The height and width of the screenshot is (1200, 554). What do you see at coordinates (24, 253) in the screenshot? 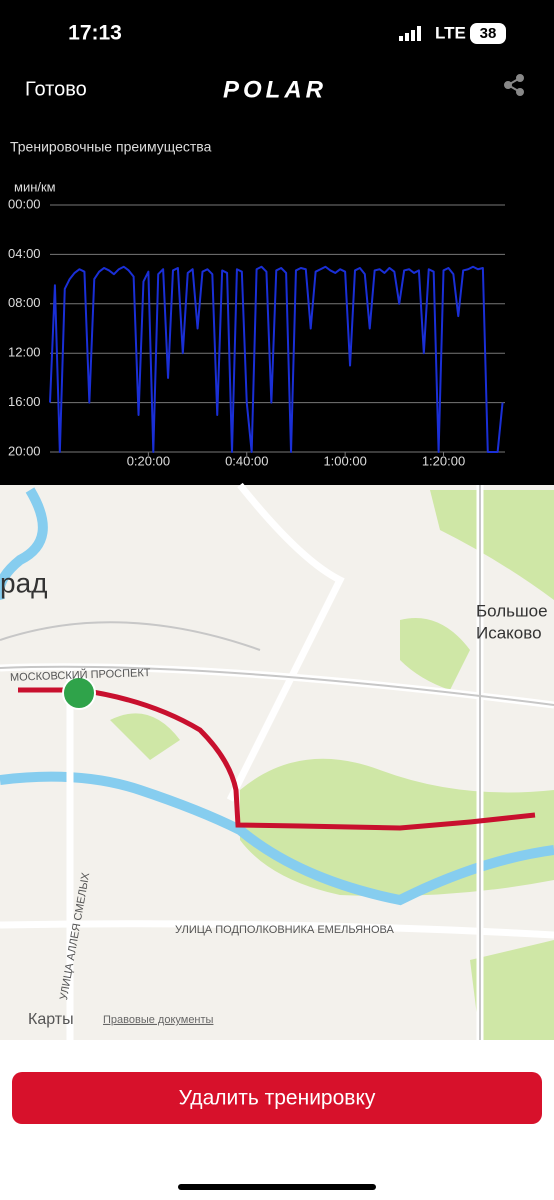
I see `y-tick-label: 04:00` at bounding box center [24, 253].